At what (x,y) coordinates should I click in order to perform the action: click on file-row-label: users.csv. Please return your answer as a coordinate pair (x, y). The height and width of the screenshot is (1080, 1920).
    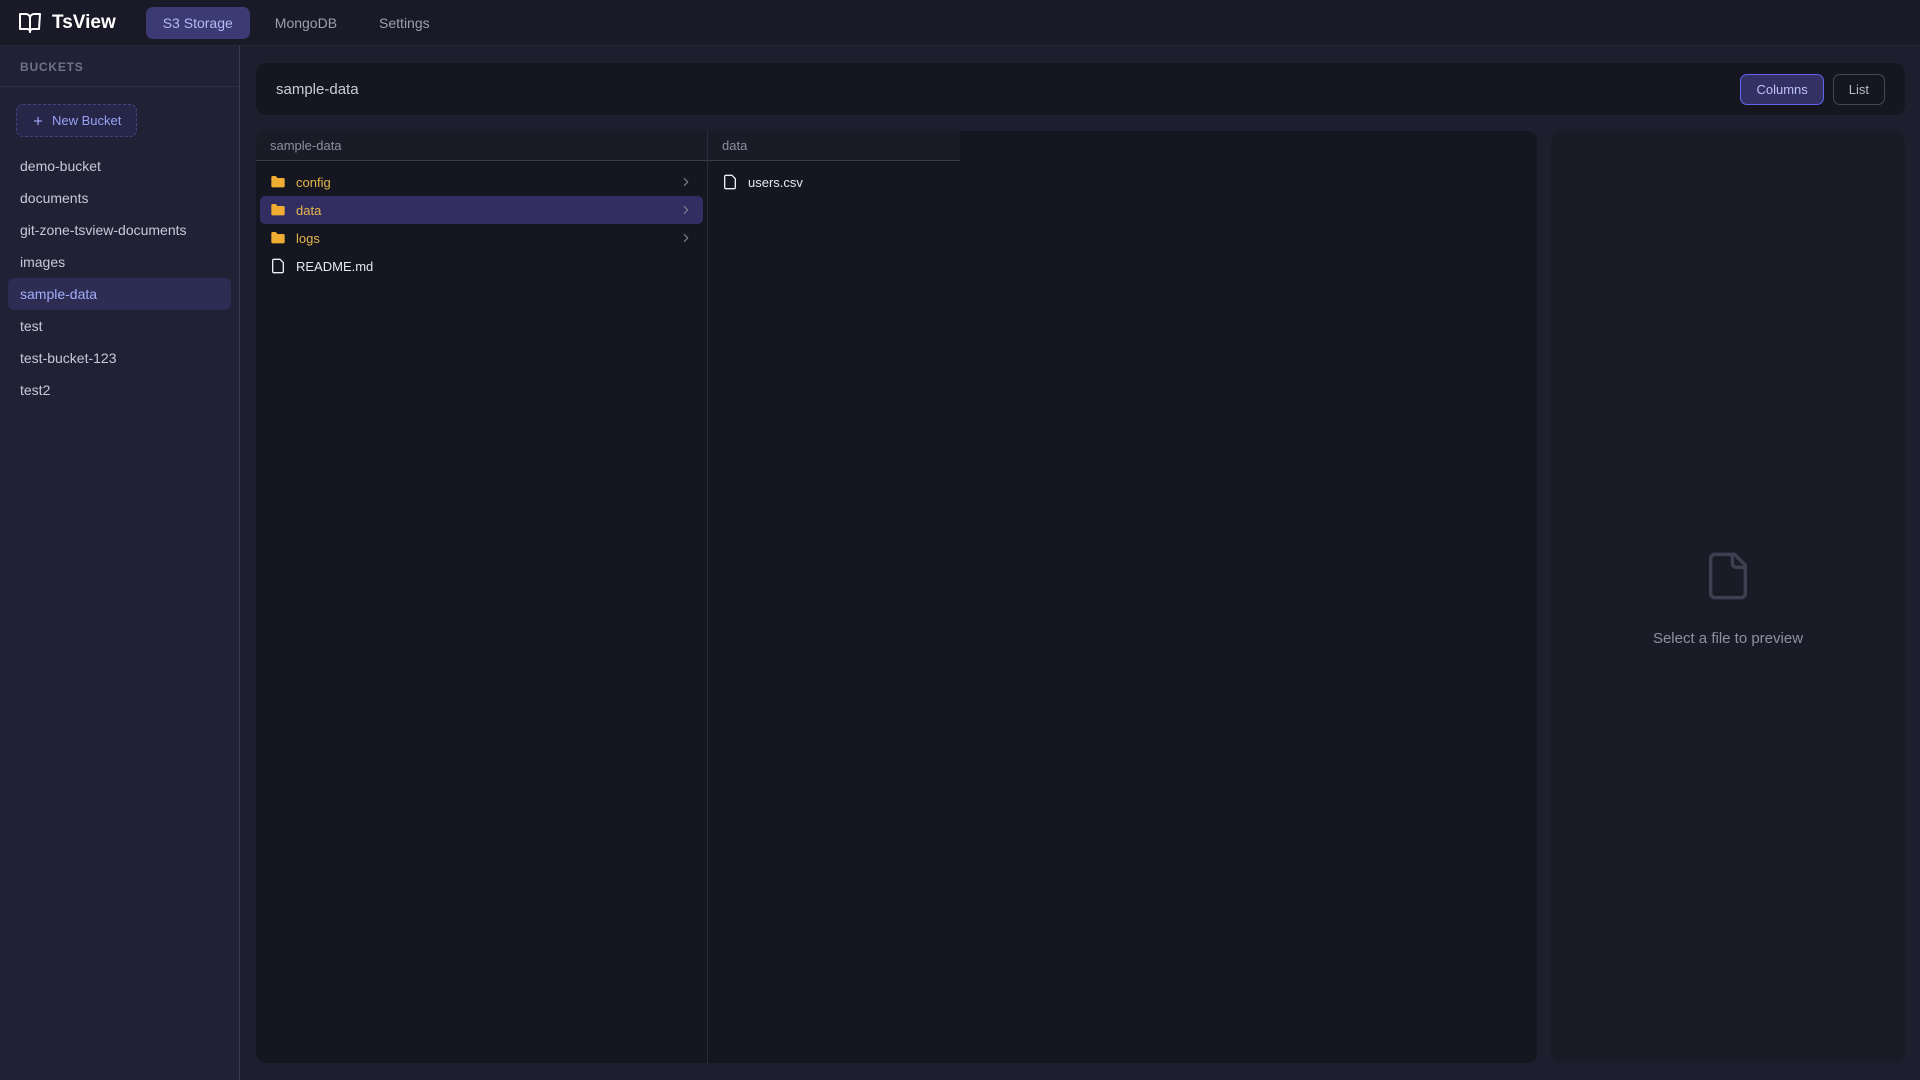
    Looking at the image, I should click on (775, 182).